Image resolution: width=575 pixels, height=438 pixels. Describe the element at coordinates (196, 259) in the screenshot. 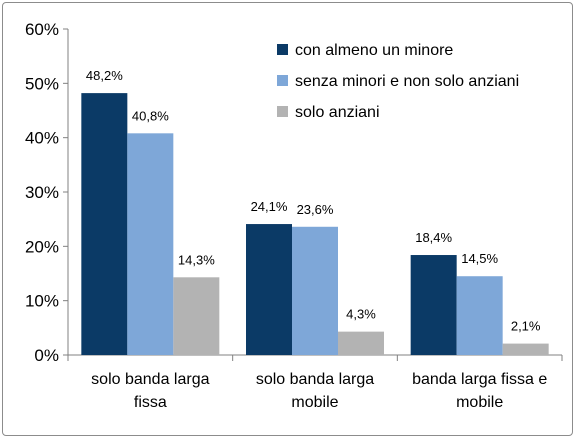

I see `data-label: 14,3%` at that location.